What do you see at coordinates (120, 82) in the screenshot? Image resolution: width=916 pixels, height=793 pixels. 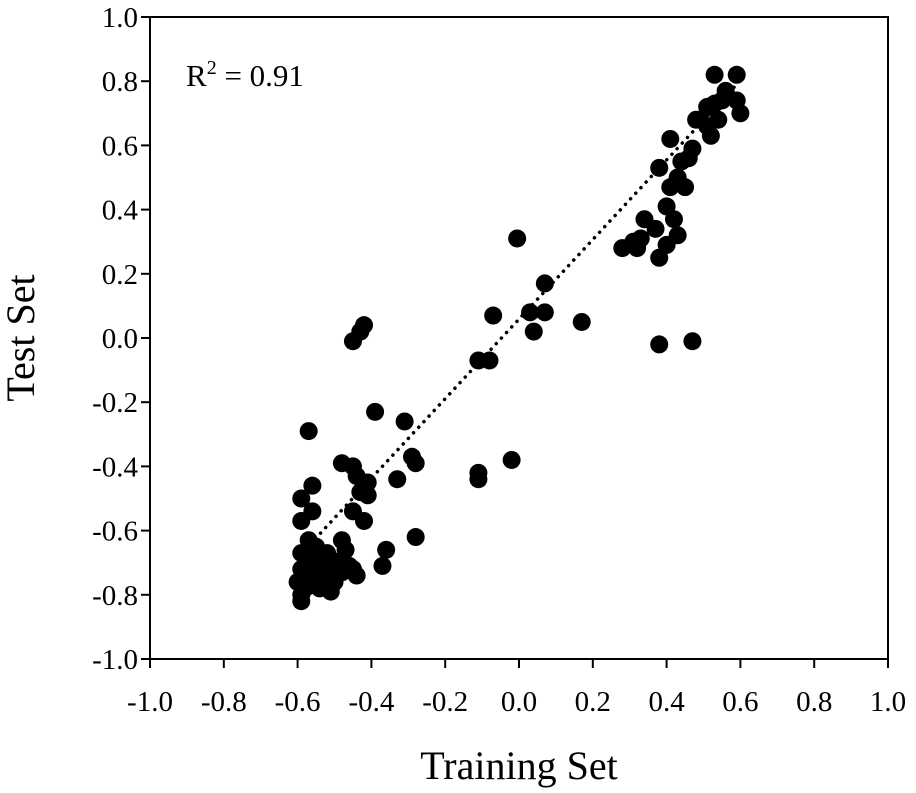 I see `y-tick-label: 0.8` at bounding box center [120, 82].